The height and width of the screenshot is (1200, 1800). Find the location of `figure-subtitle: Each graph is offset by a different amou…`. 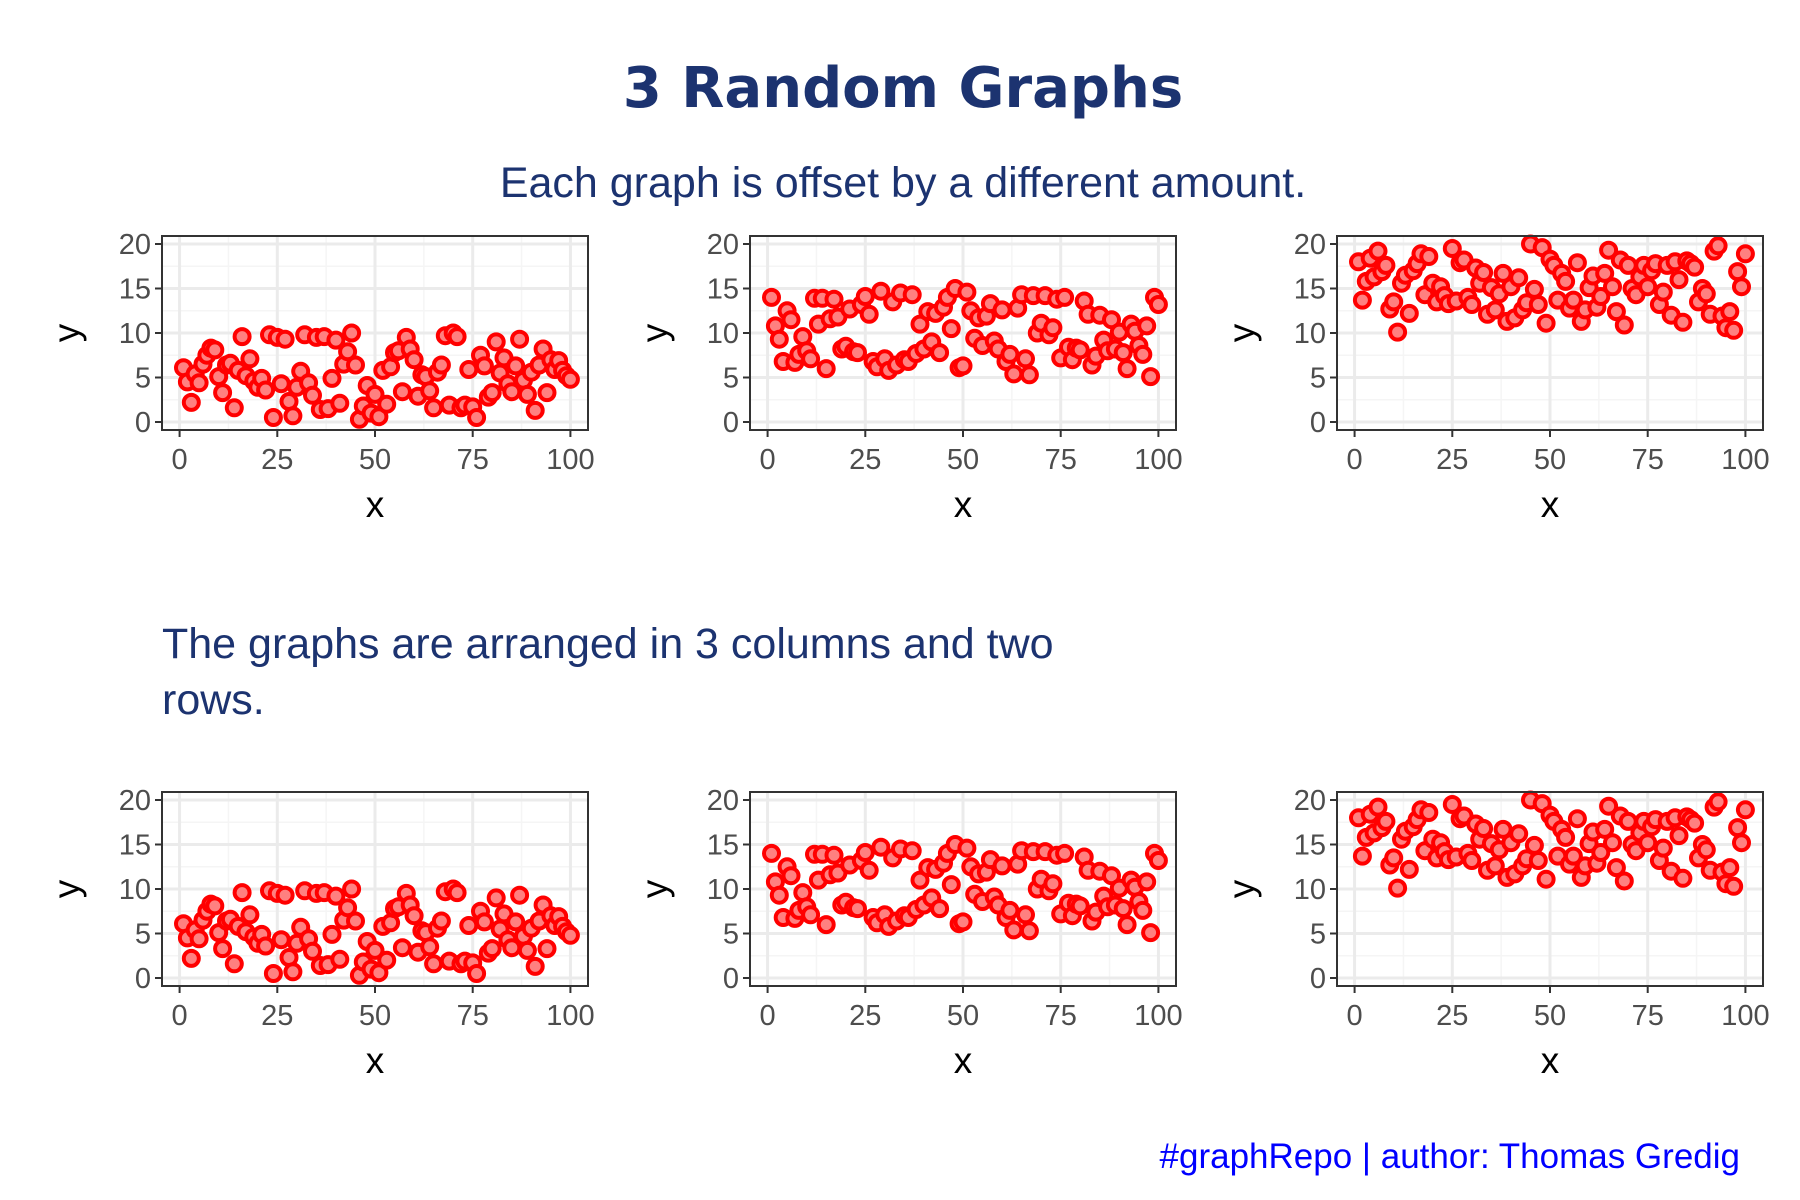

figure-subtitle: Each graph is offset by a different amou… is located at coordinates (903, 183).